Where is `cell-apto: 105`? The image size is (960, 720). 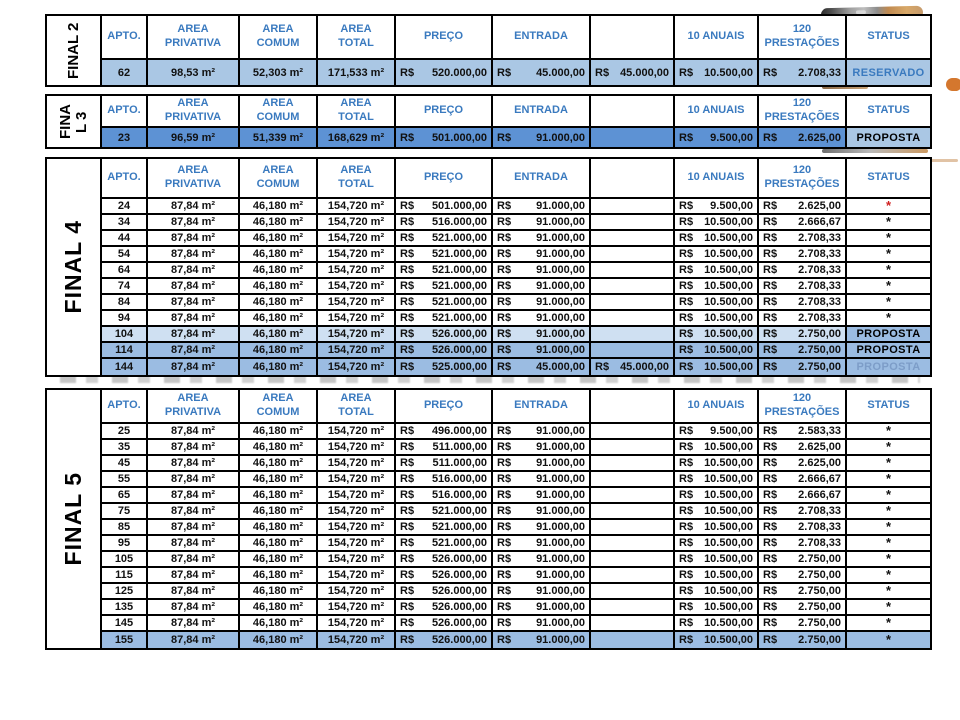 cell-apto: 105 is located at coordinates (125, 559).